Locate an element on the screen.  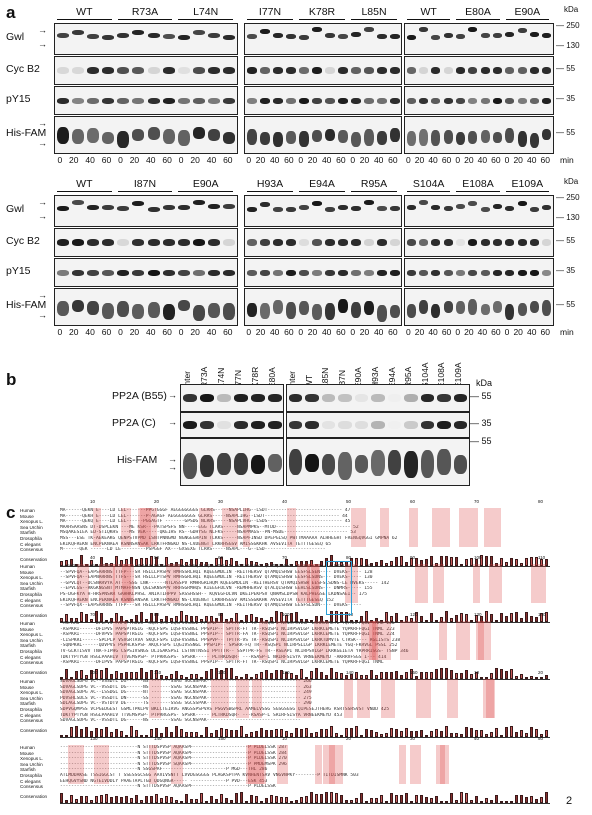
species-name: Mouse is located at coordinates (27, 687).